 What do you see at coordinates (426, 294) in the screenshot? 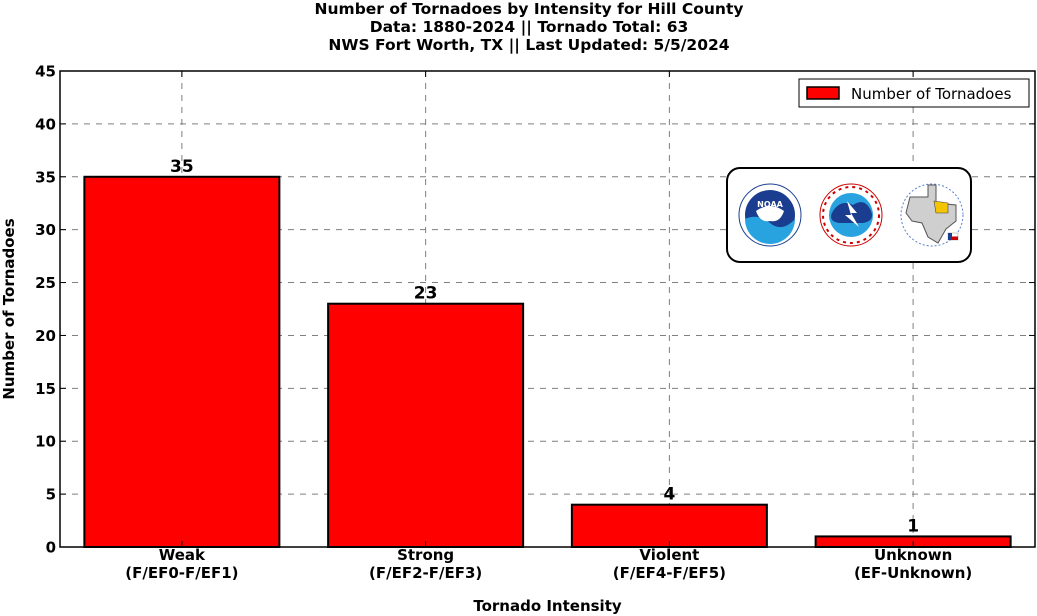
I see `bar-value-label: 23` at bounding box center [426, 294].